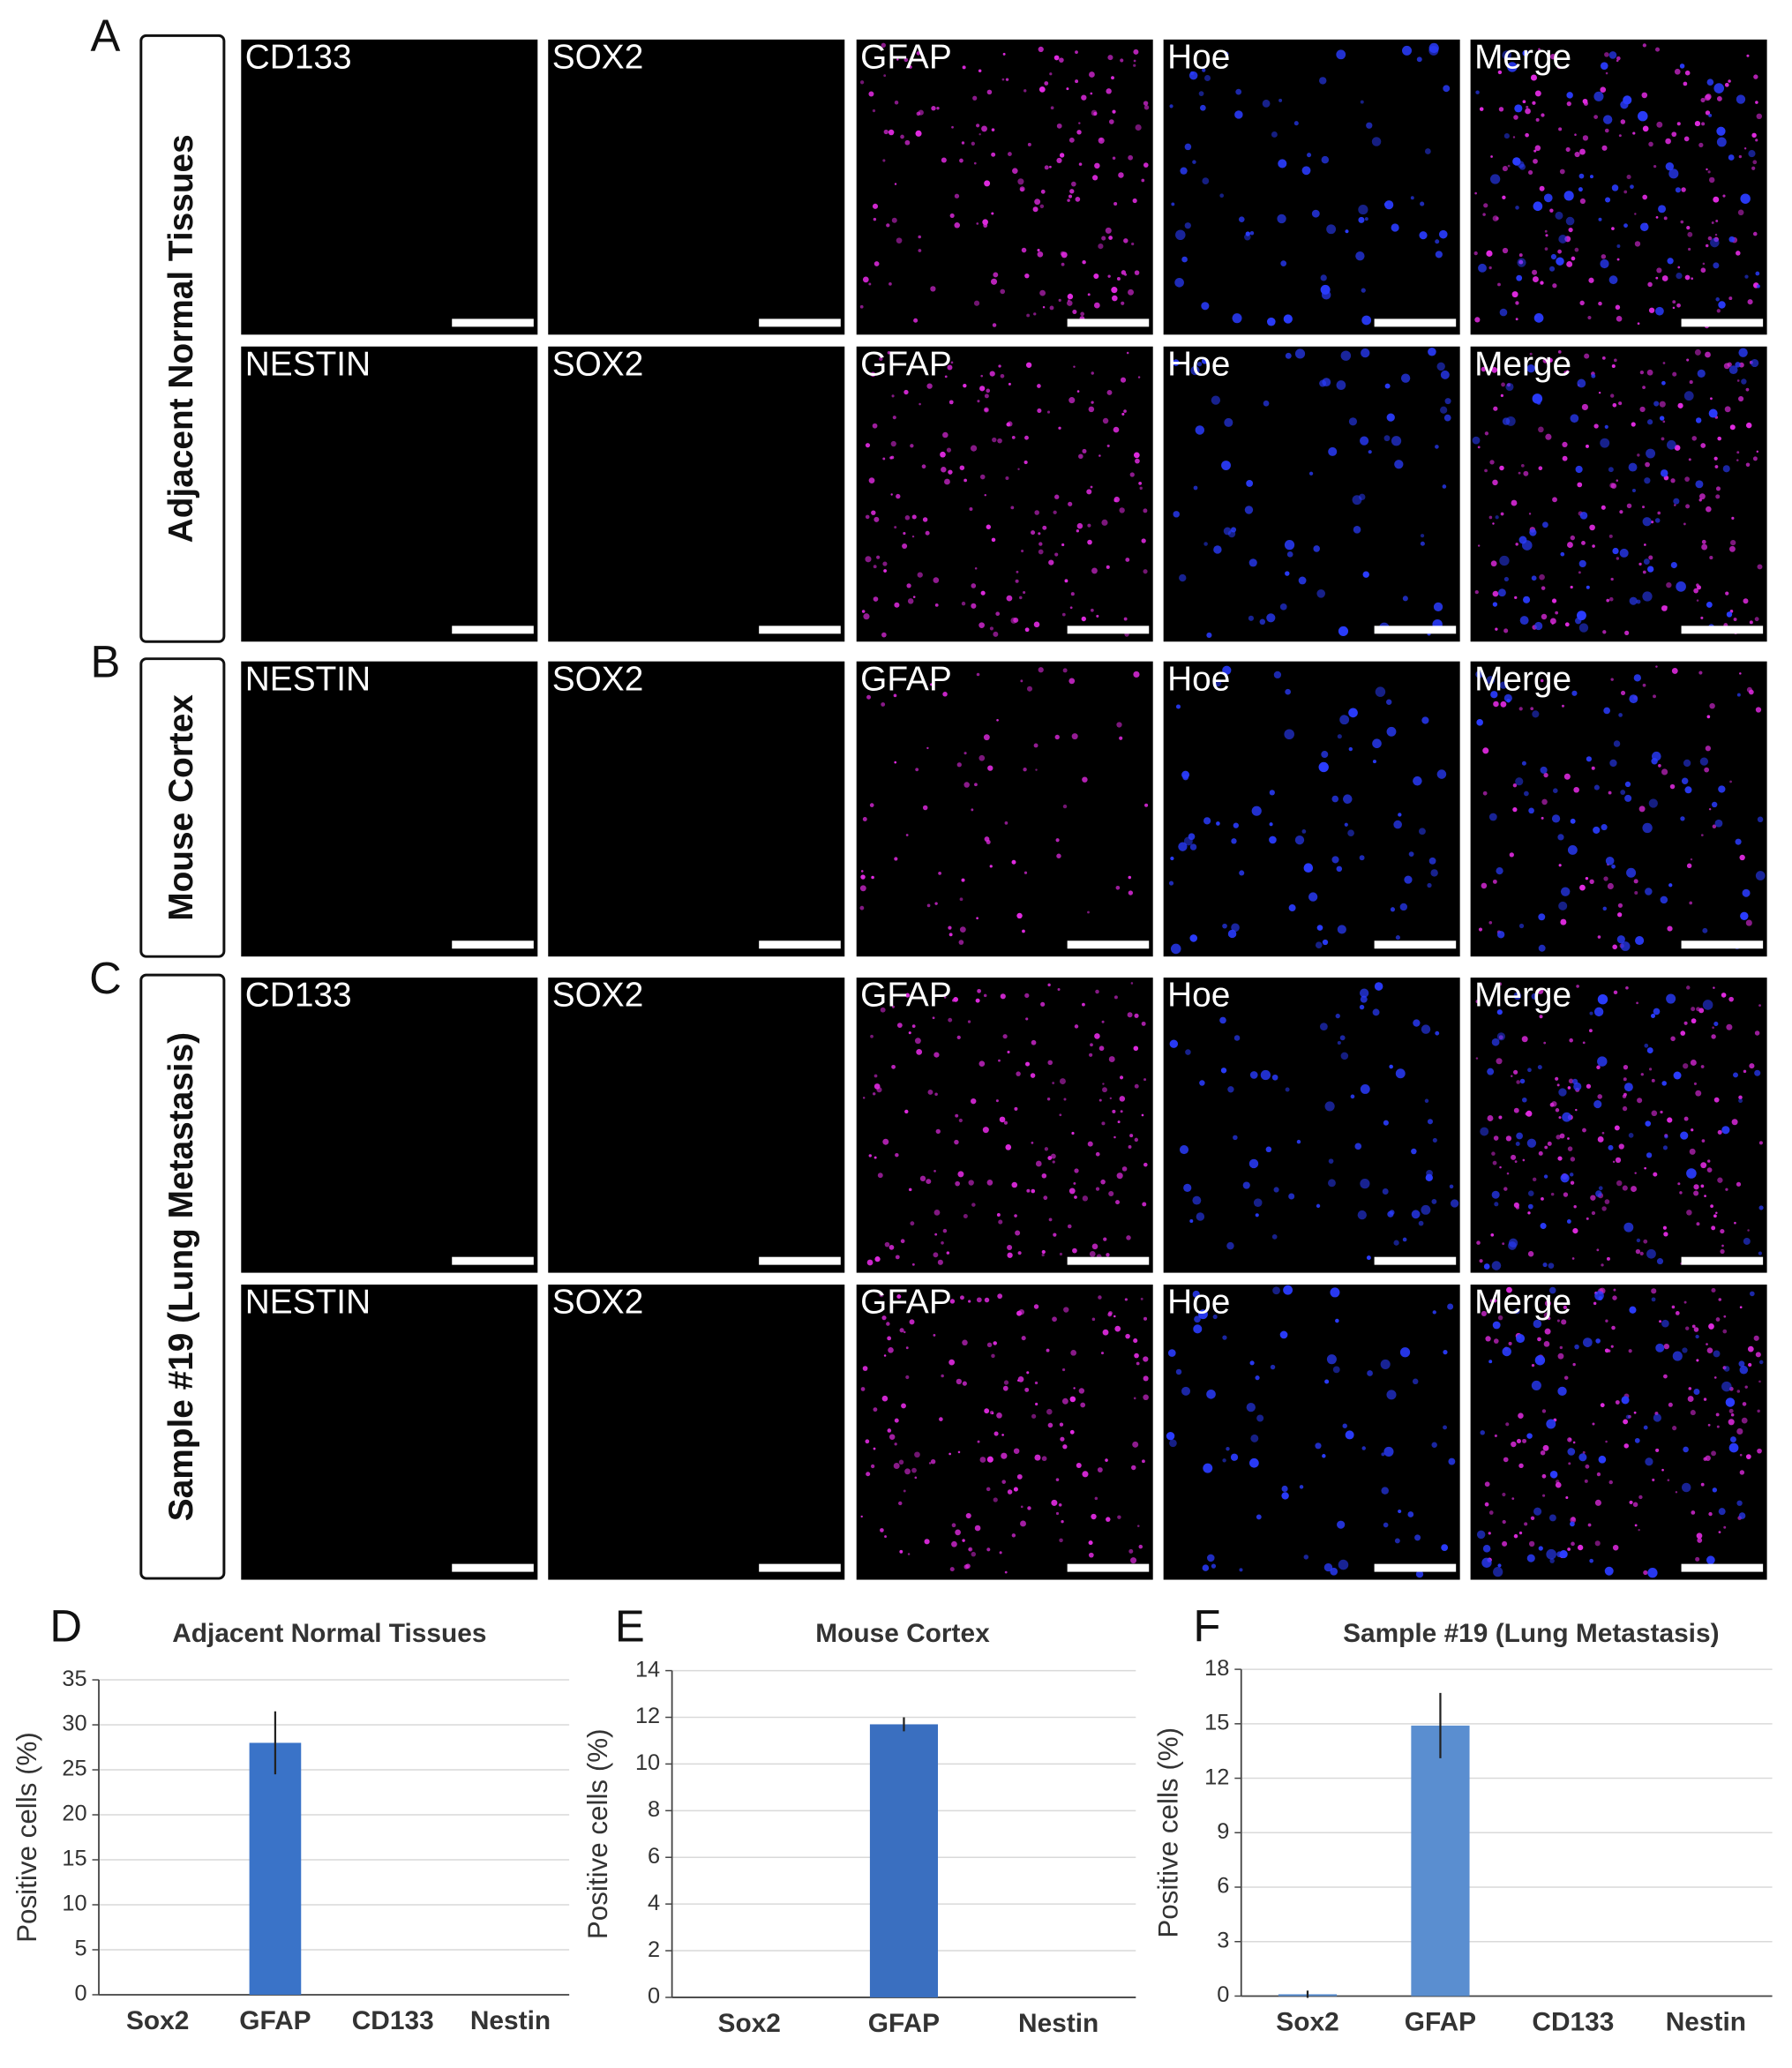 The height and width of the screenshot is (2068, 1792). I want to click on channel-label: GFAP, so click(906, 57).